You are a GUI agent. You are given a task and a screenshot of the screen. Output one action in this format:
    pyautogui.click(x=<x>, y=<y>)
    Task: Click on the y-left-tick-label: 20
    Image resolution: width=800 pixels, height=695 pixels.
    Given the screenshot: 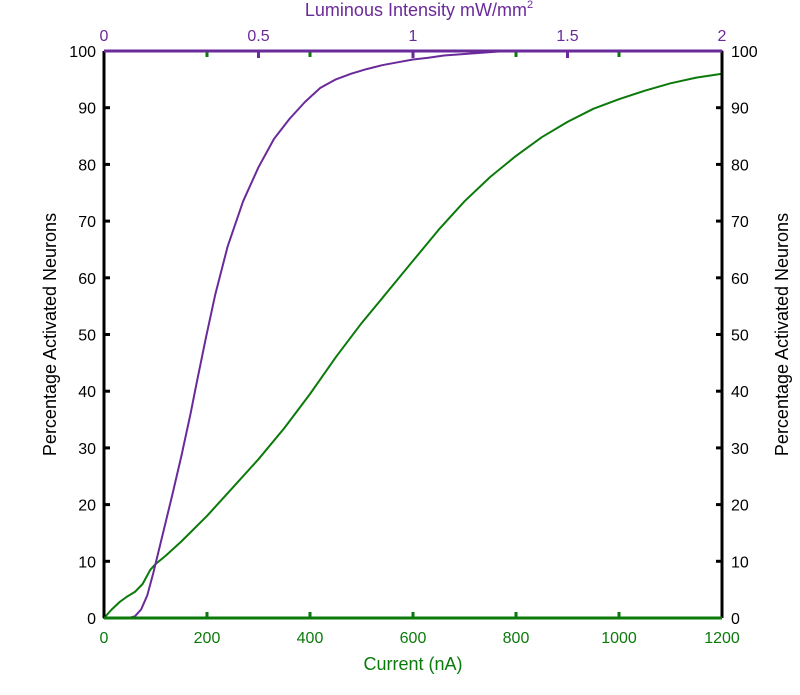 What is the action you would take?
    pyautogui.click(x=87, y=506)
    